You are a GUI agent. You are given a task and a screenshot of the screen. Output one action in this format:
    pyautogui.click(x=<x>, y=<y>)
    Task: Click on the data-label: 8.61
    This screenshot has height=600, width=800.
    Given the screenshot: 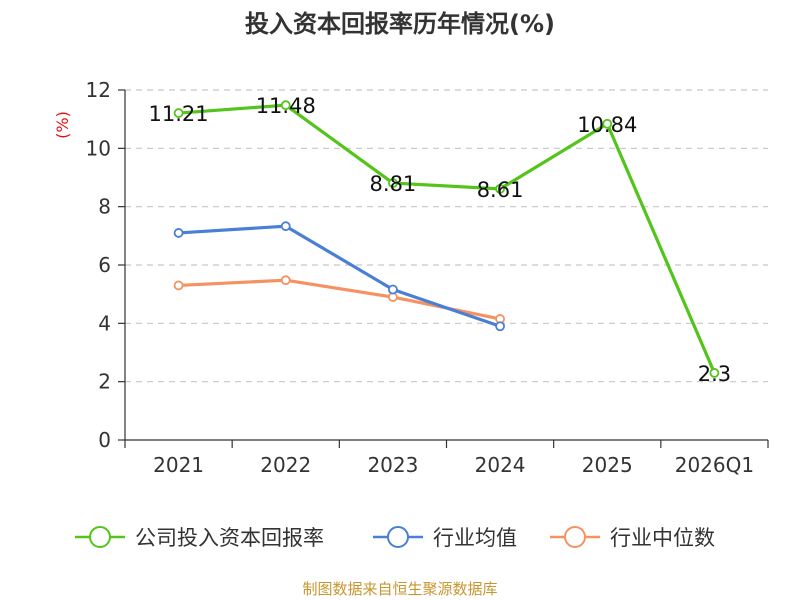 What is the action you would take?
    pyautogui.click(x=500, y=190)
    